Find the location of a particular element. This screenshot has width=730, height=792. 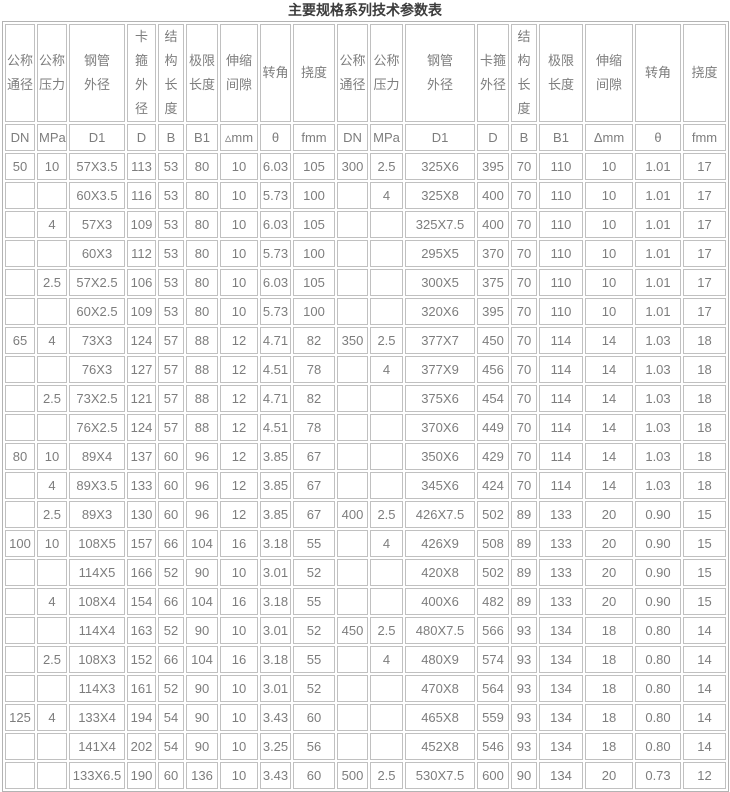

table-cell: 456 is located at coordinates (493, 369).